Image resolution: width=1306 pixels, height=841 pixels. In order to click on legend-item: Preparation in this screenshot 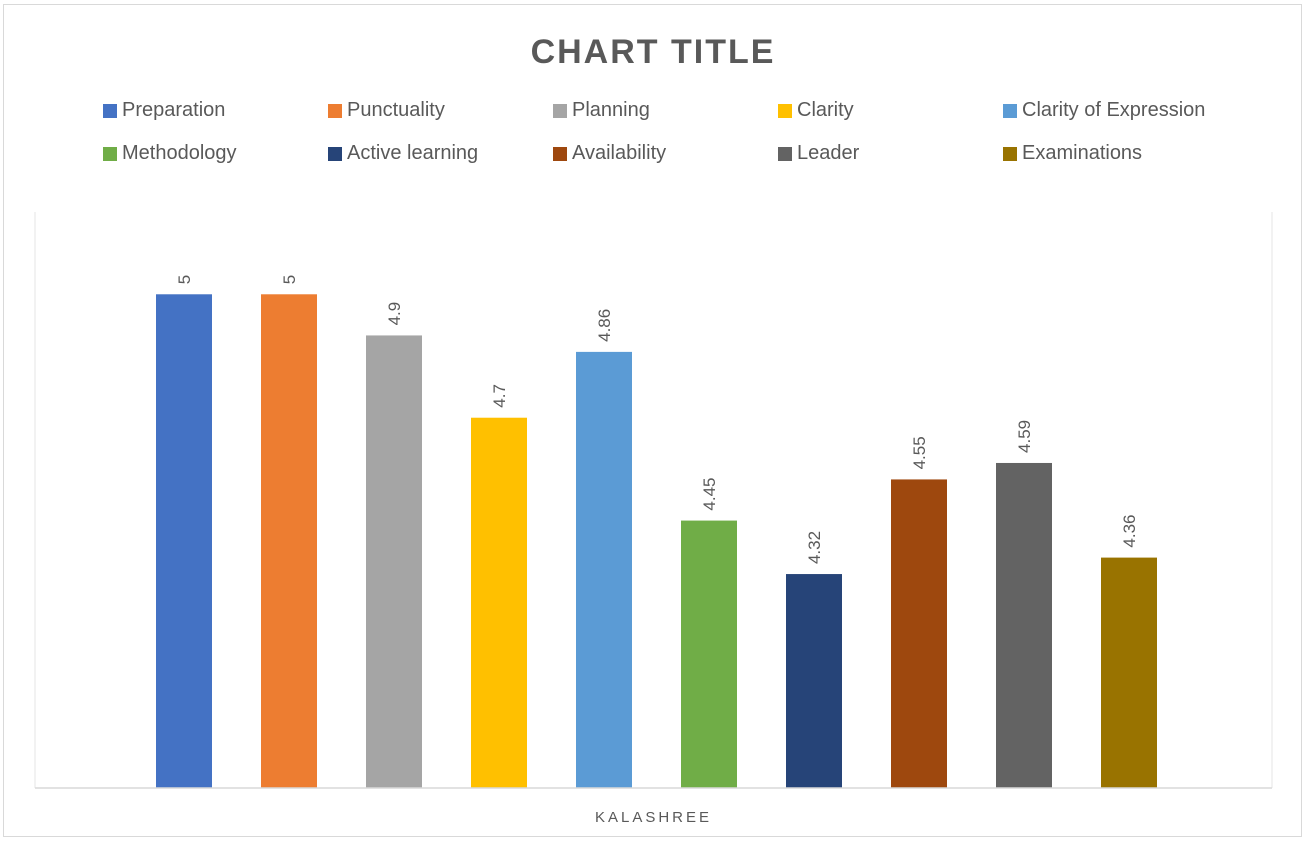, I will do `click(164, 110)`.